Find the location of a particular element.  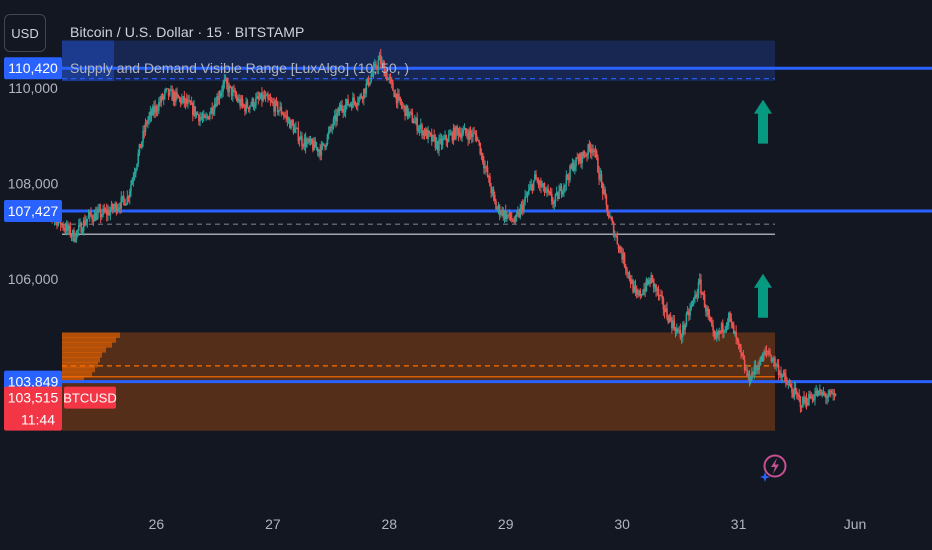

current-price-tag is located at coordinates (33, 408).